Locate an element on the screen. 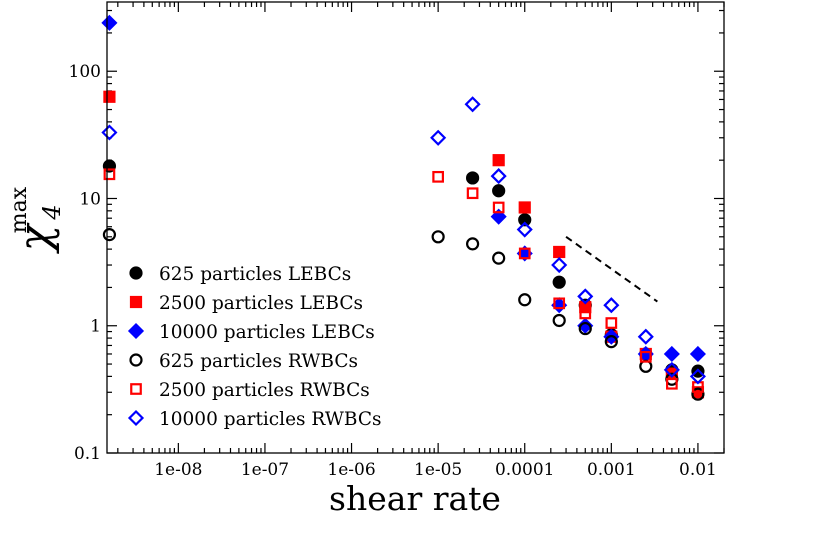  legend-entry: 625 particles RWBCs is located at coordinates (243, 361).